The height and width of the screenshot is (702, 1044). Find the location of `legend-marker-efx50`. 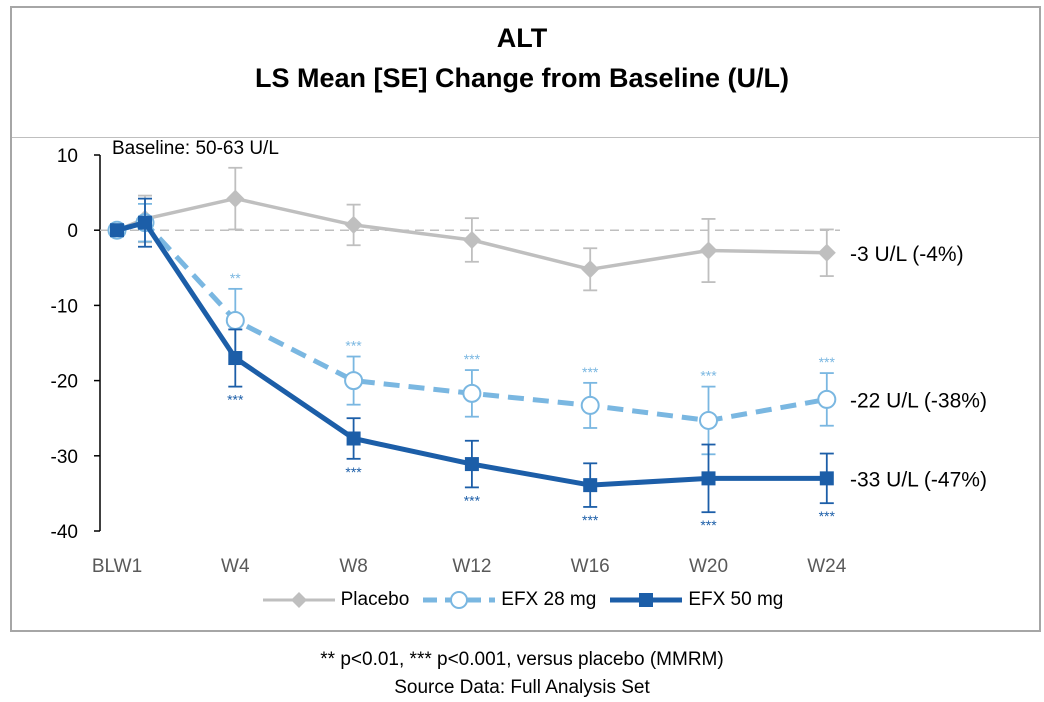

legend-marker-efx50 is located at coordinates (646, 600).